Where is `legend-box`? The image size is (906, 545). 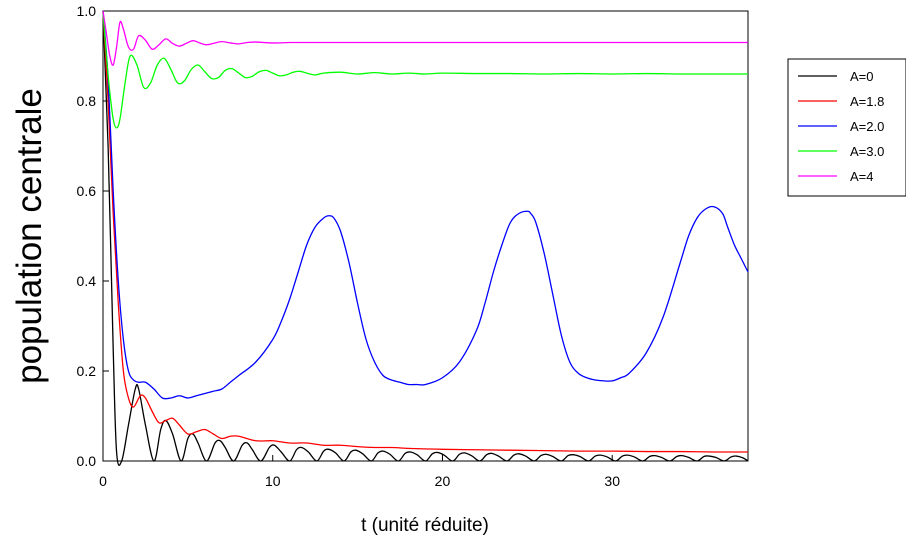
legend-box is located at coordinates (846, 127).